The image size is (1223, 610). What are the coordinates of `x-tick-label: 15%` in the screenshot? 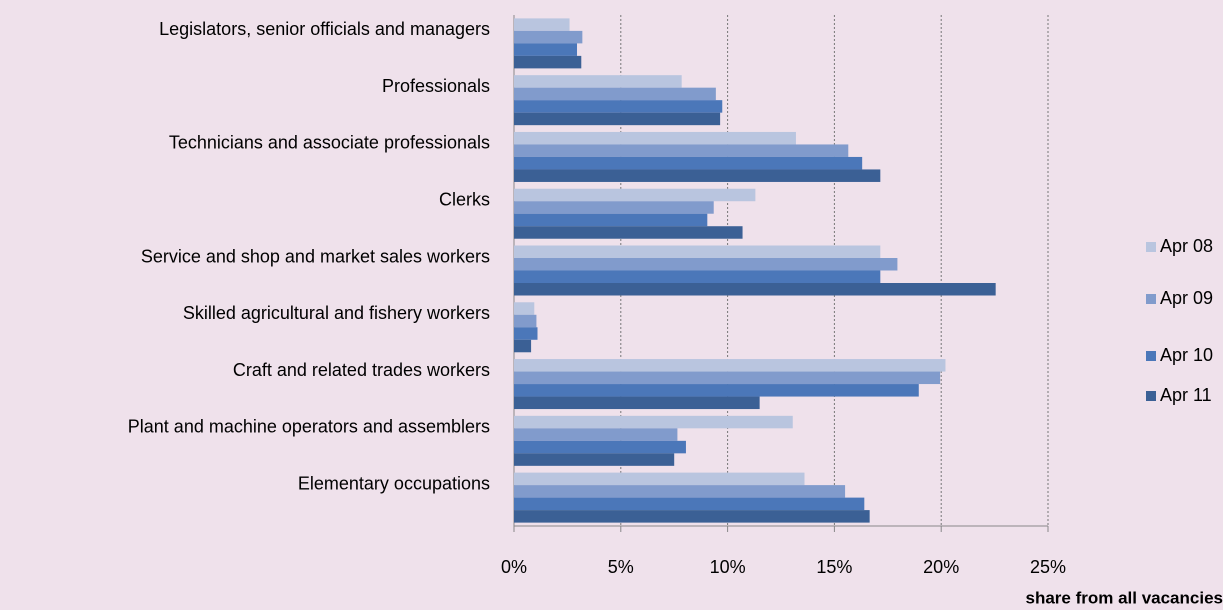 It's located at (834, 567).